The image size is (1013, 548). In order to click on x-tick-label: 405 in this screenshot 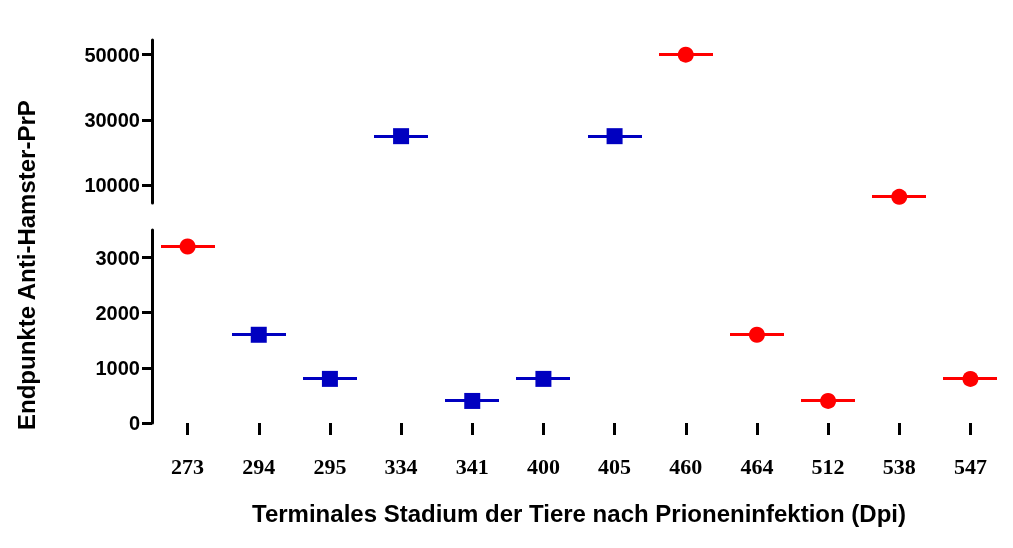, I will do `click(615, 466)`.